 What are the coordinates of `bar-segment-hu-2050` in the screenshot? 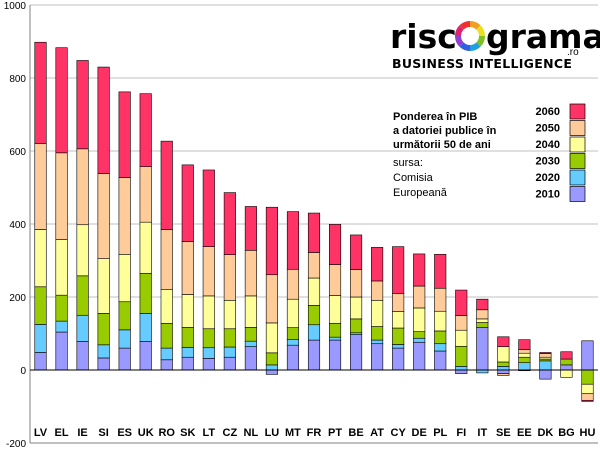 It's located at (587, 397).